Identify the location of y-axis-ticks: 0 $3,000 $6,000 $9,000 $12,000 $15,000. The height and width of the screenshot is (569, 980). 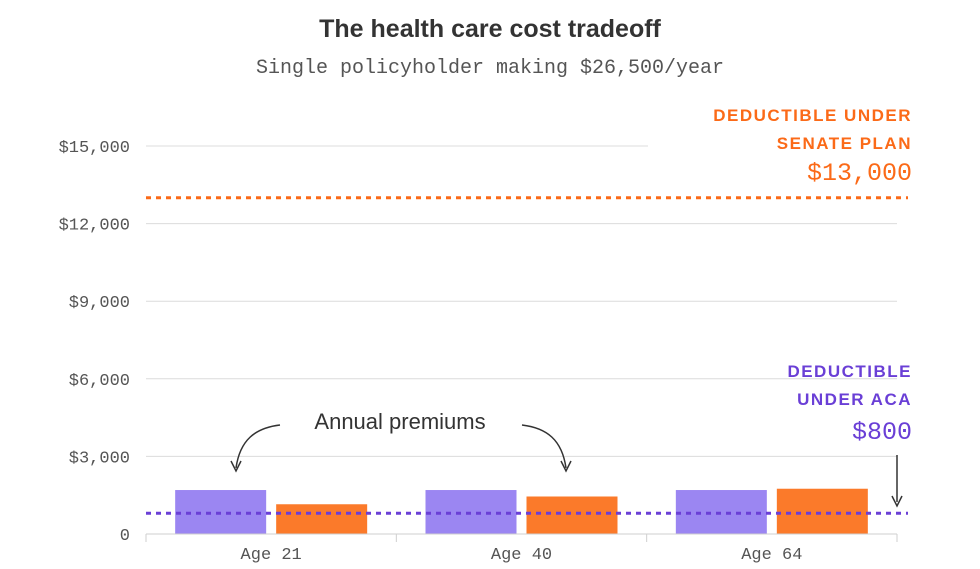
(94, 342).